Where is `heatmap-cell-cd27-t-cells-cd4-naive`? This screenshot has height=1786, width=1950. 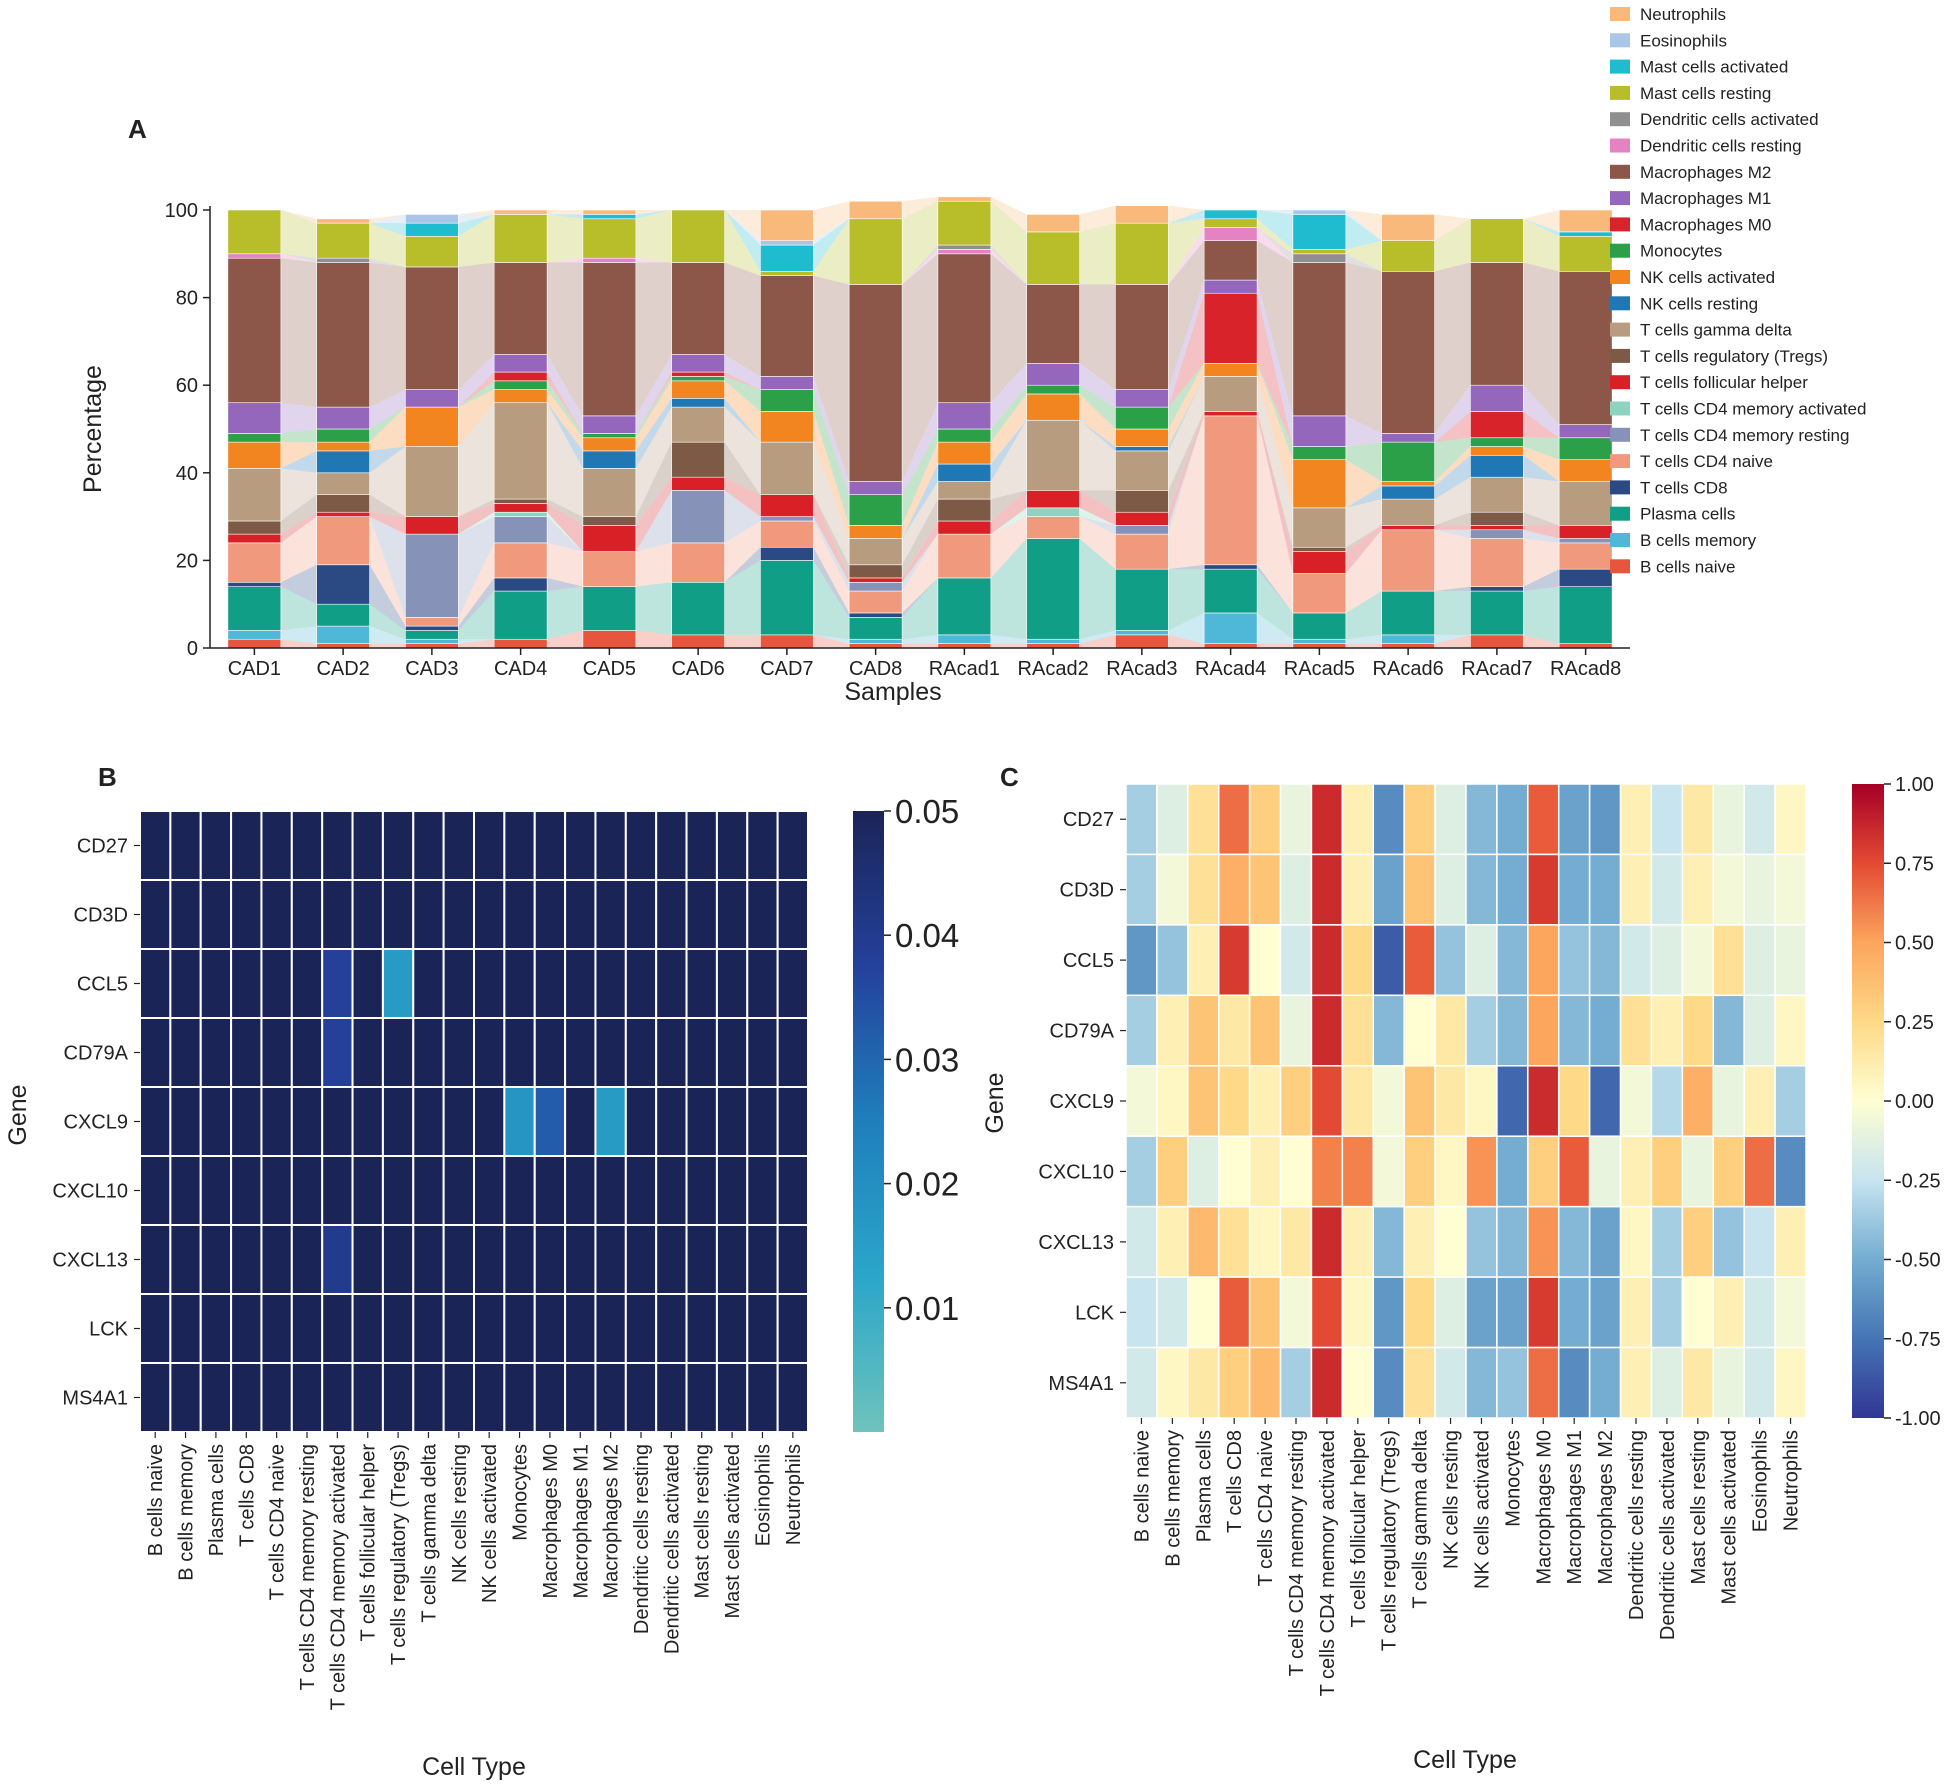 heatmap-cell-cd27-t-cells-cd4-naive is located at coordinates (276, 845).